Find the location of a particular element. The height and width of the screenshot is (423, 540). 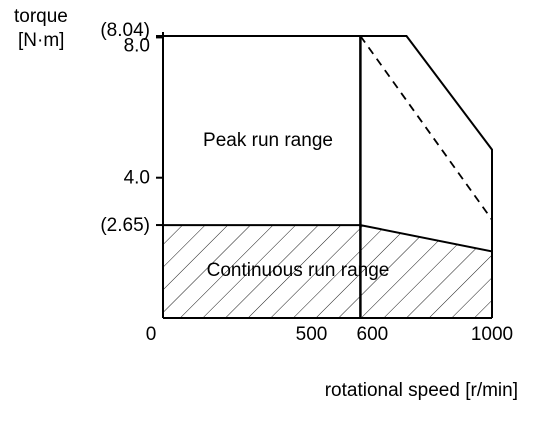

y-tick-label: 8.0 is located at coordinates (137, 45).